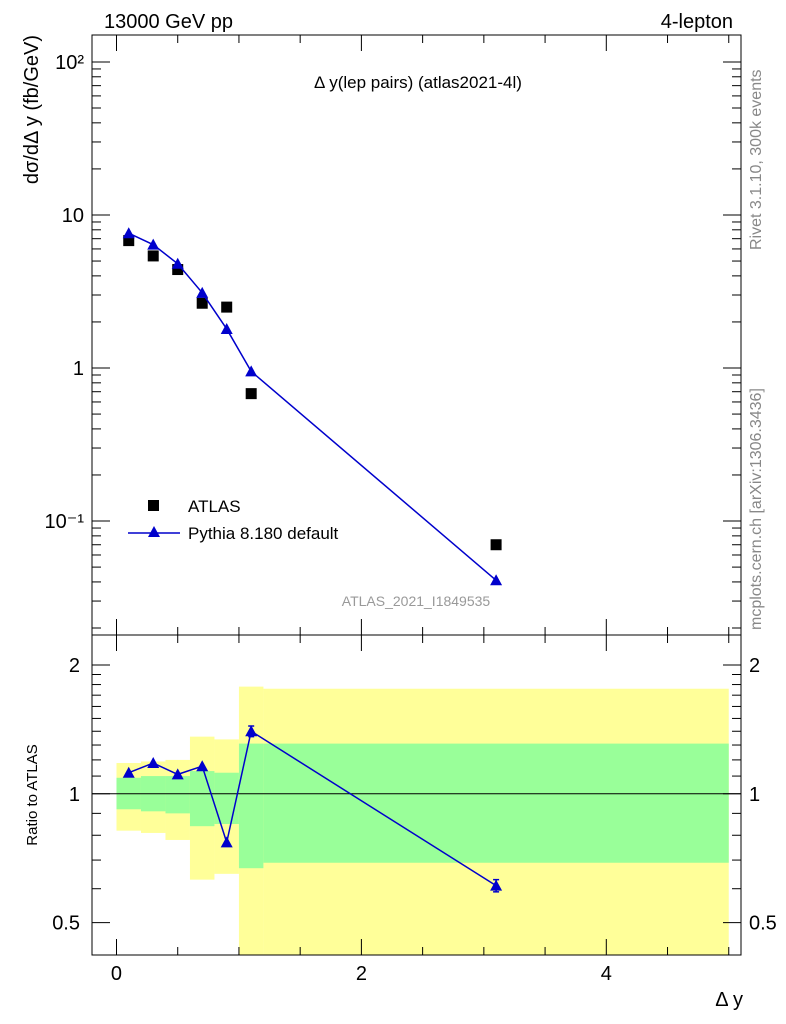 The image size is (786, 1024). I want to click on legend-label-atlas: ATLAS, so click(214, 506).